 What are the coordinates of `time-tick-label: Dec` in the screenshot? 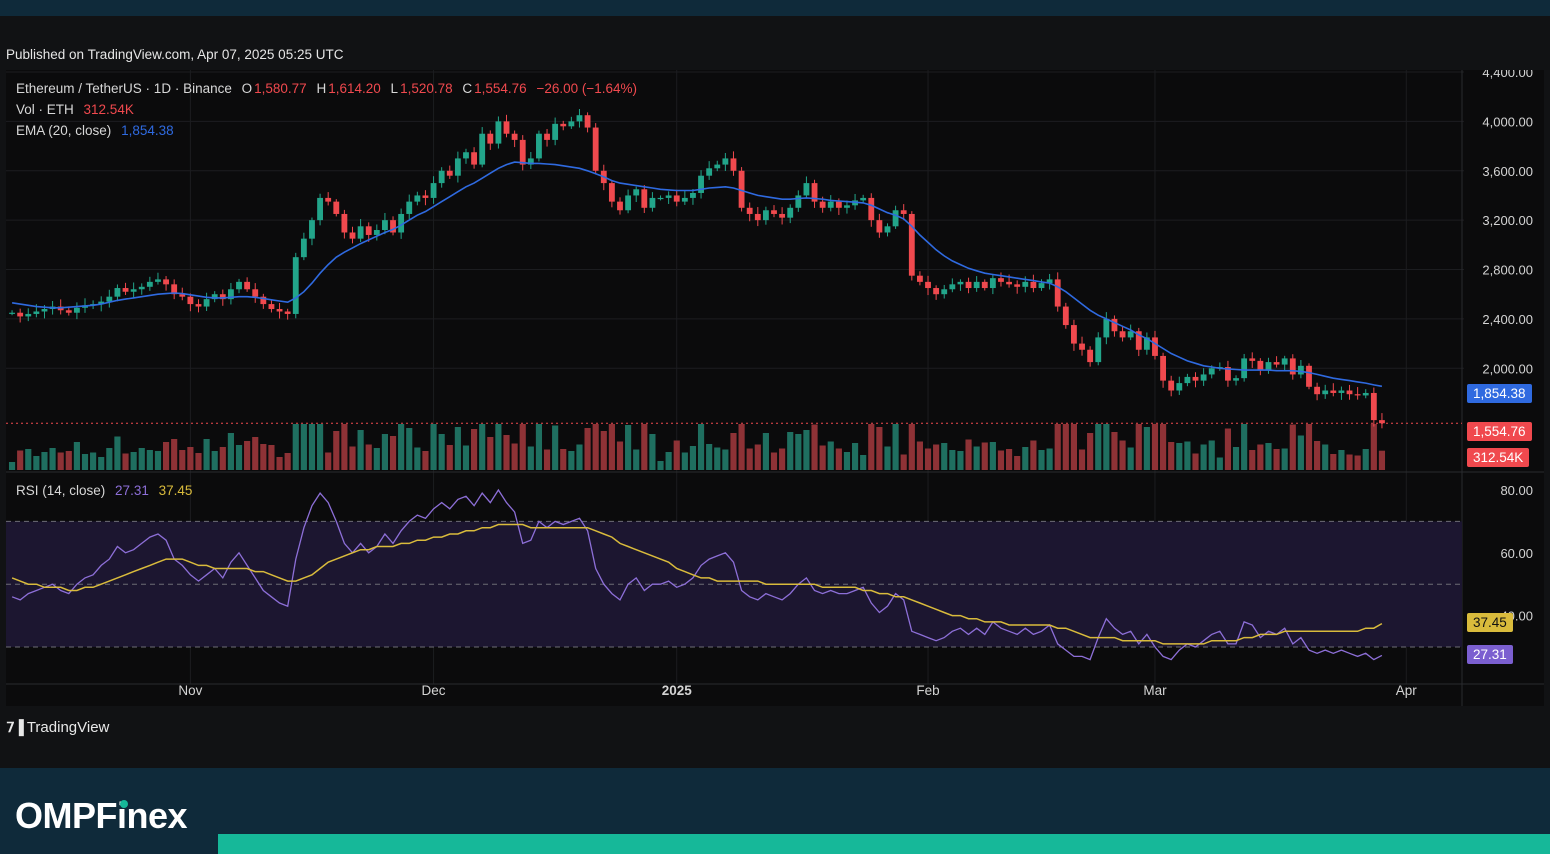 It's located at (434, 690).